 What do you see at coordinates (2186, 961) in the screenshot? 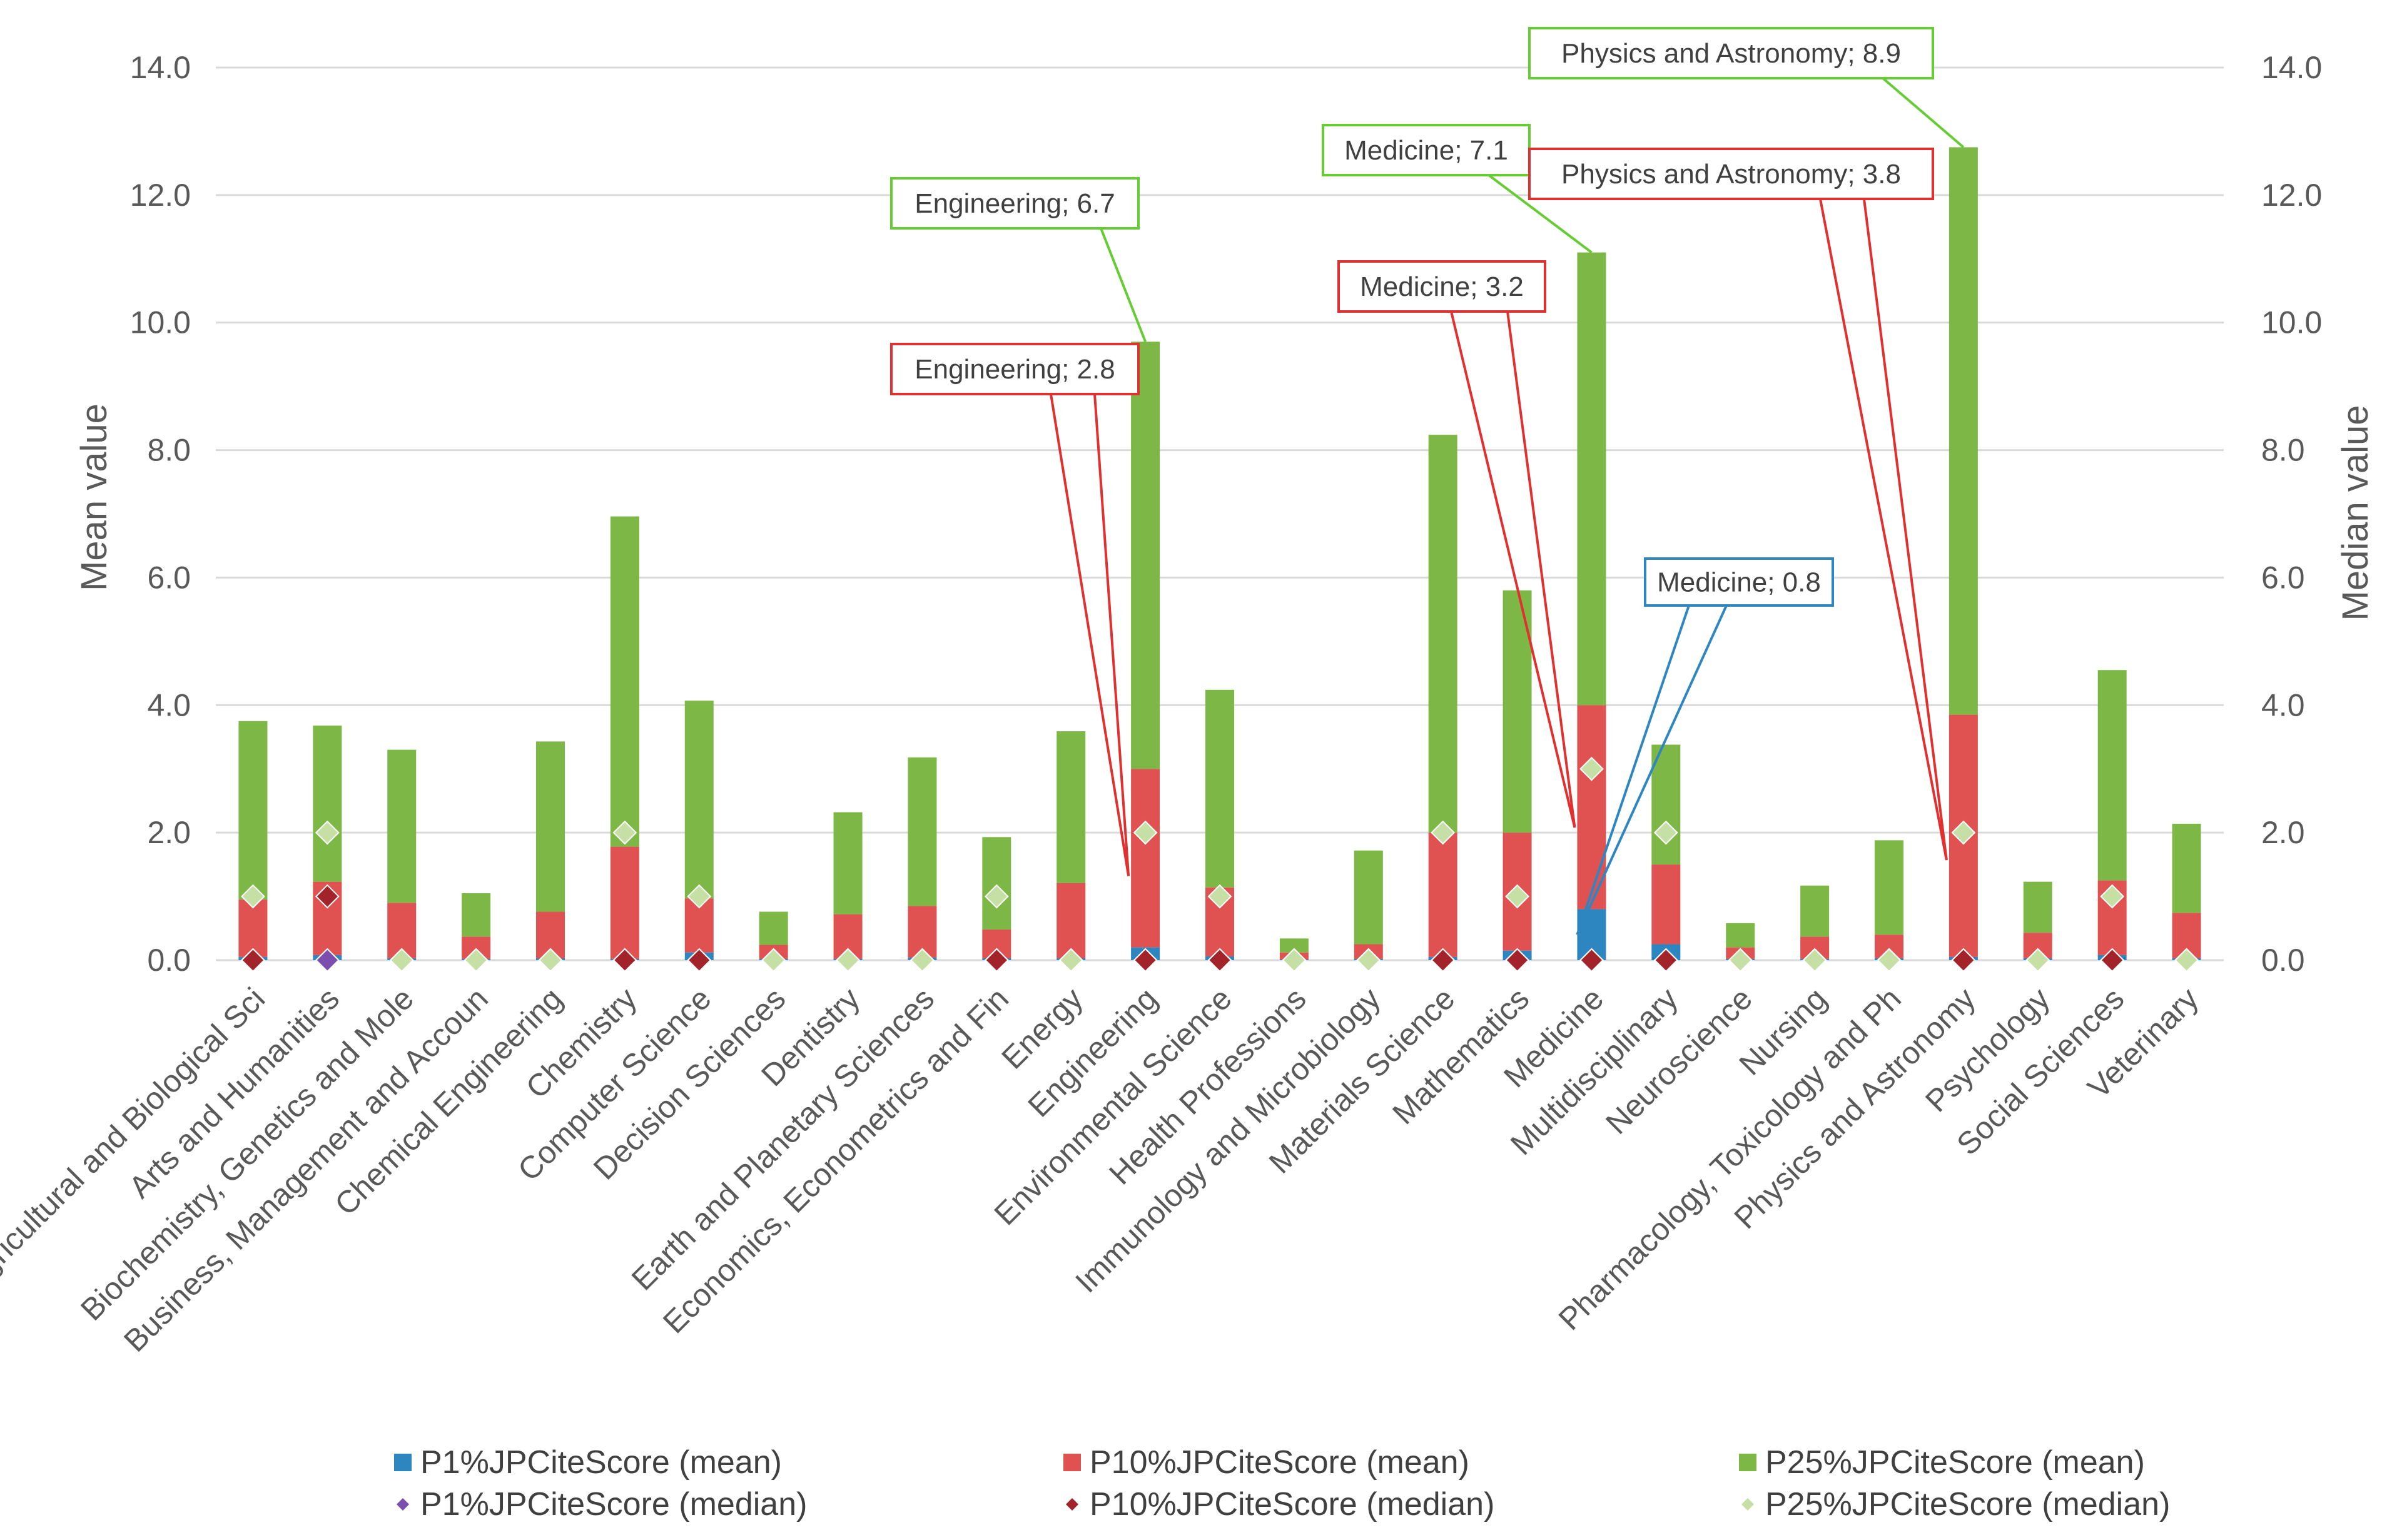
I see `marker-p25-jpcitescore-median-veterinary` at bounding box center [2186, 961].